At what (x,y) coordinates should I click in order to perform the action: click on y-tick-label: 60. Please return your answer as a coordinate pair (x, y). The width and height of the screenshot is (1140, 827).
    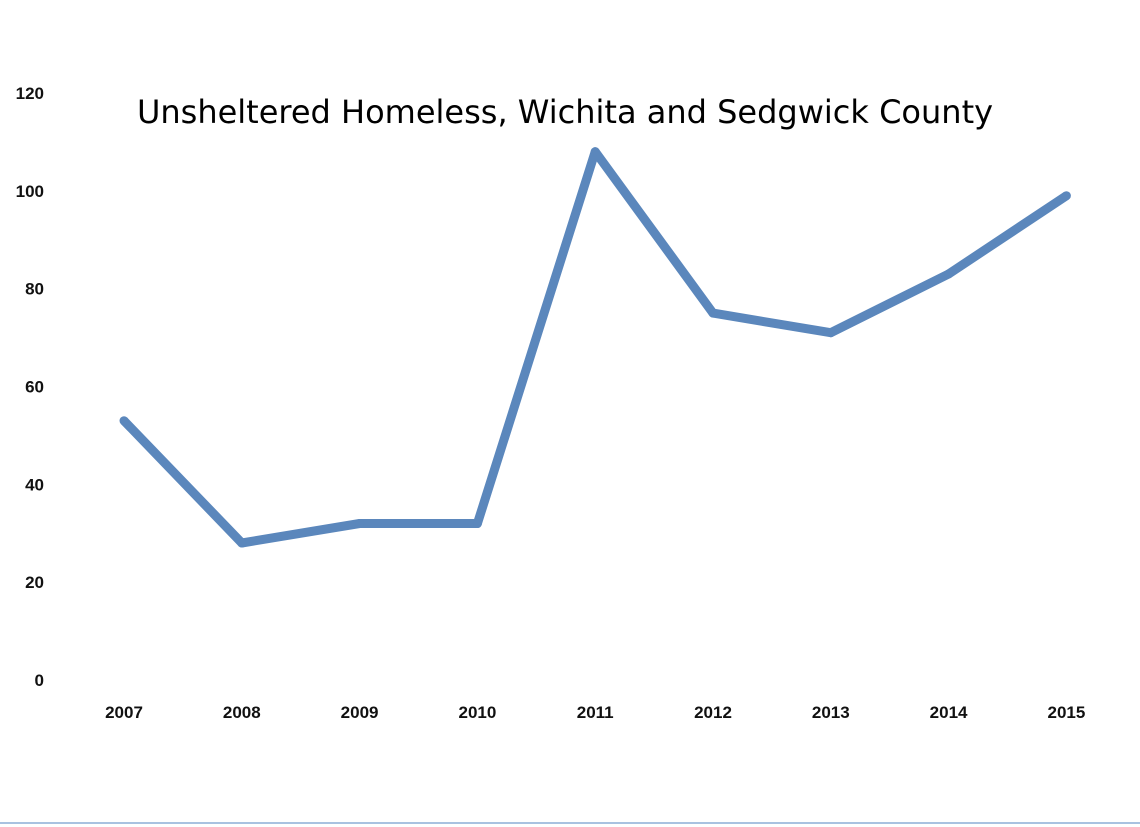
    Looking at the image, I should click on (34, 387).